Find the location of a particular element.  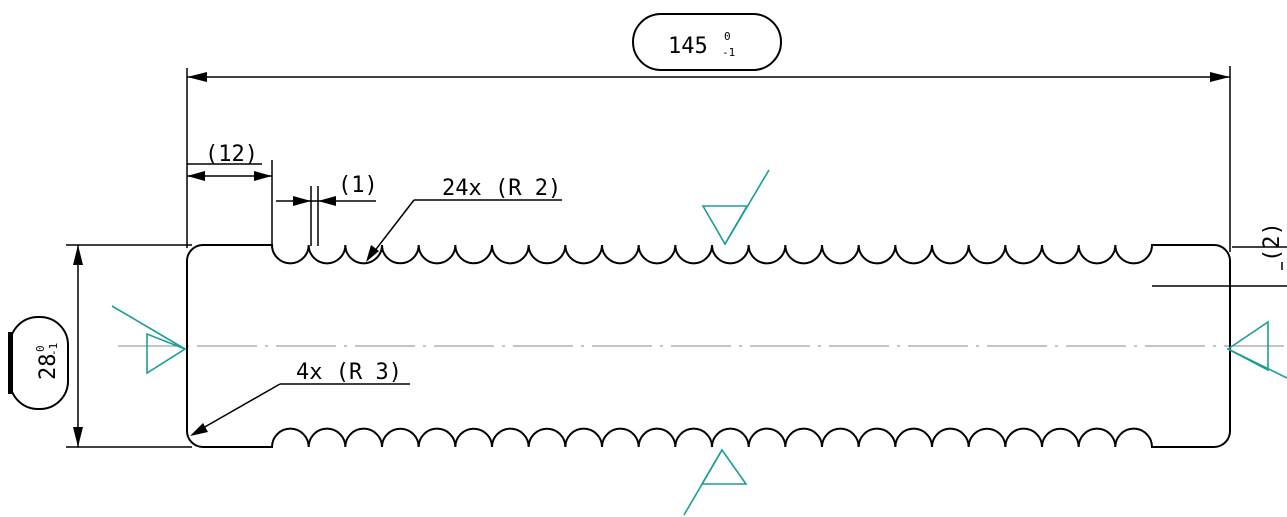

notch-radius-label: 24x (R 2) is located at coordinates (501, 188).